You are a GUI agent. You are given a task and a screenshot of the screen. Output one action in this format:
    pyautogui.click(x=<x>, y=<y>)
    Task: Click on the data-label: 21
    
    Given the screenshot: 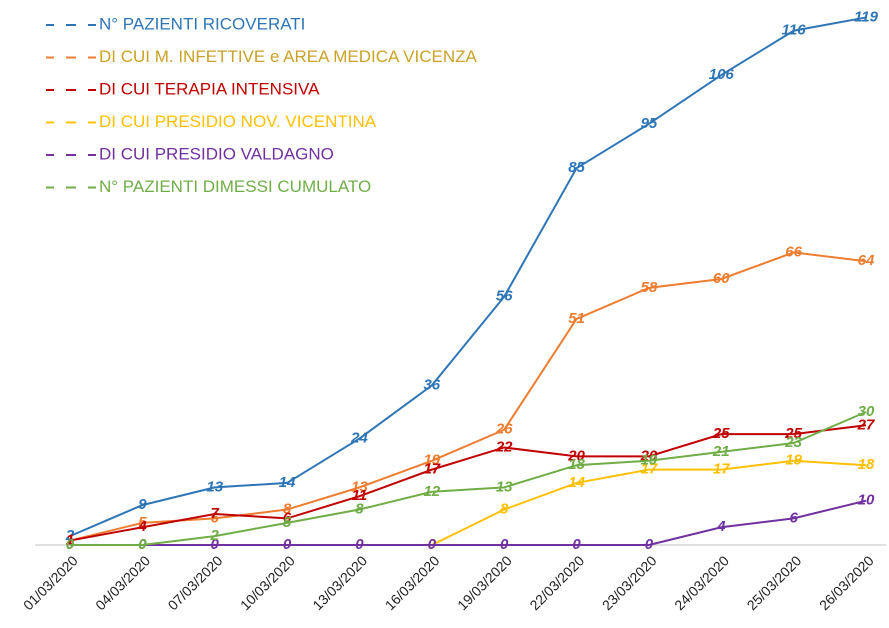 What is the action you would take?
    pyautogui.click(x=721, y=451)
    